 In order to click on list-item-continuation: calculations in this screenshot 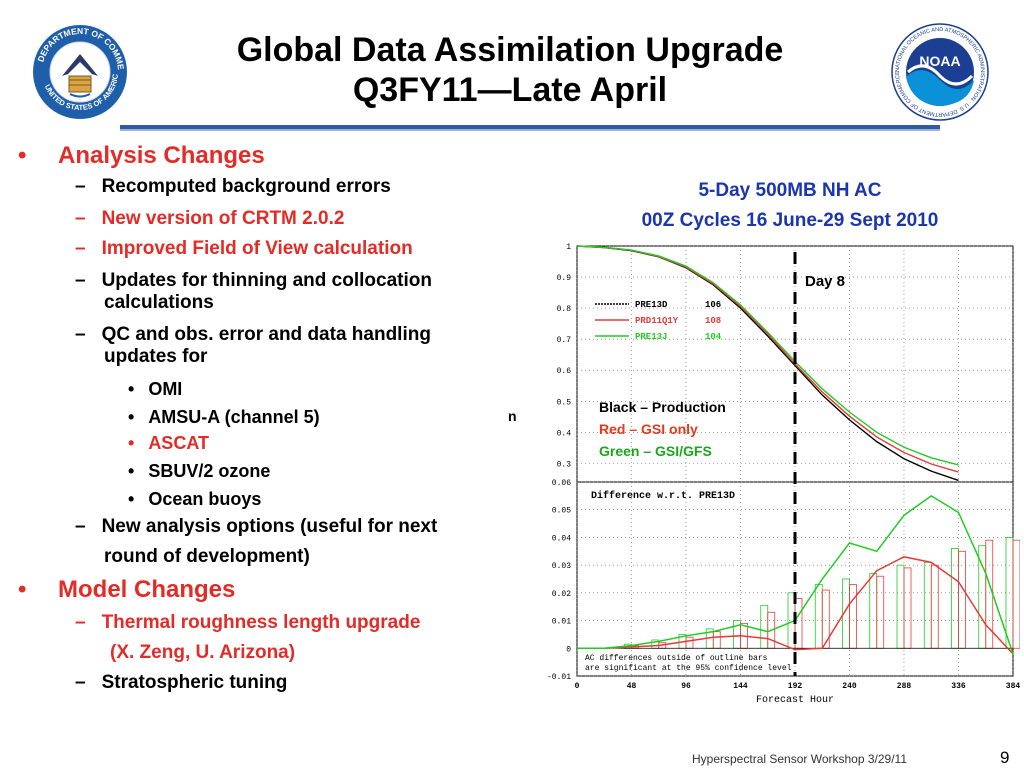, I will do `click(159, 302)`.